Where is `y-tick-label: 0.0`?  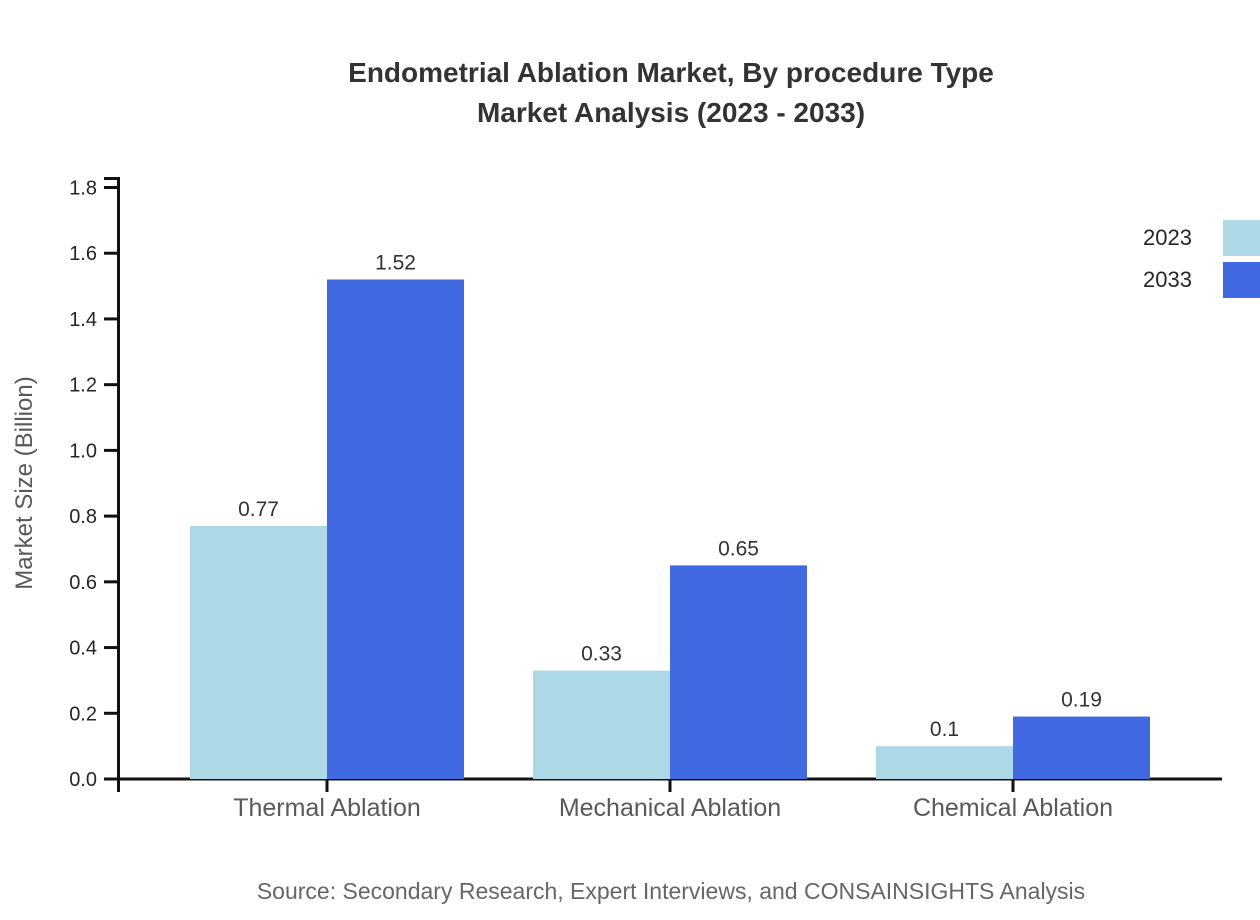
y-tick-label: 0.0 is located at coordinates (83, 780).